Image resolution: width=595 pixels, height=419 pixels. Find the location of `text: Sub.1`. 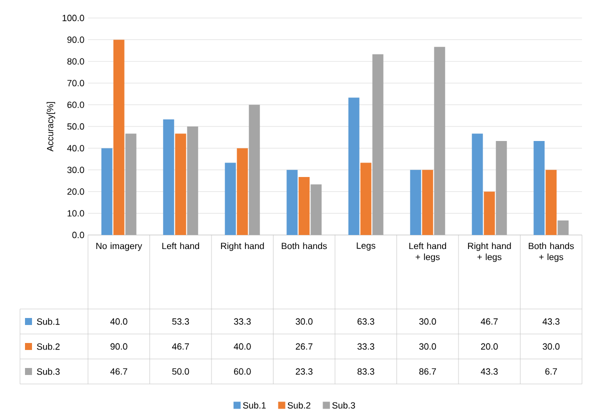

text: Sub.1 is located at coordinates (254, 405).